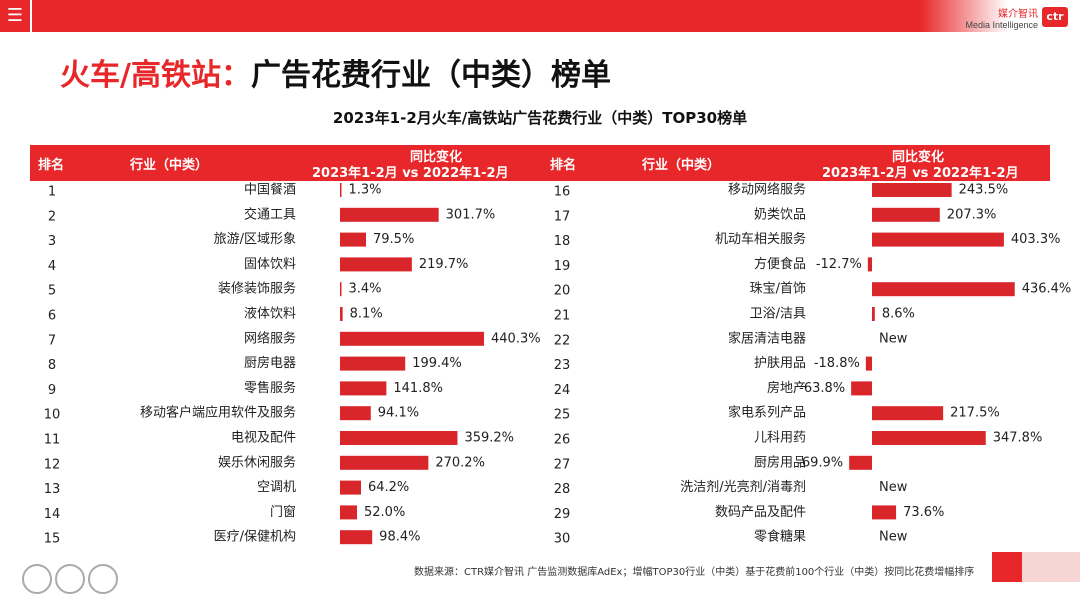  I want to click on value-label: 359.2%, so click(489, 438).